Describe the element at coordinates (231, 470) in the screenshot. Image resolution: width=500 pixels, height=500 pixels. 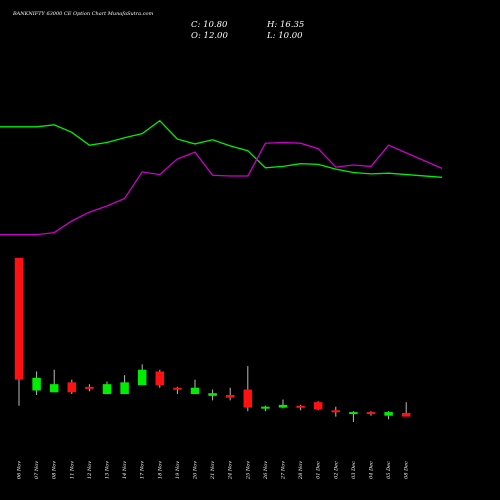
I see `x-tick-label: 24 Nov` at that location.